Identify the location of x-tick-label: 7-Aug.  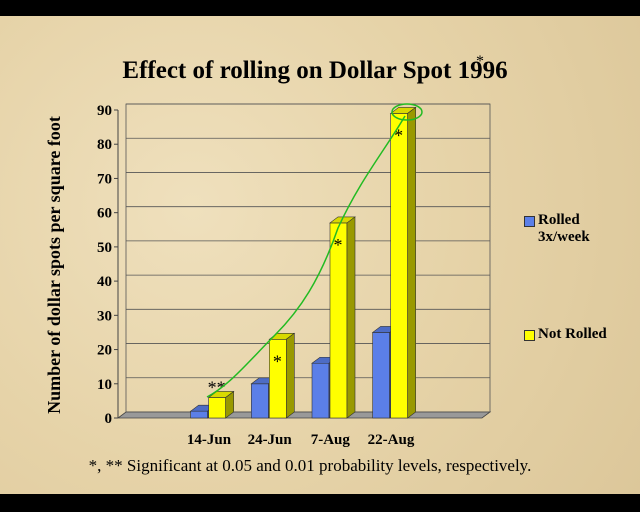
(331, 440).